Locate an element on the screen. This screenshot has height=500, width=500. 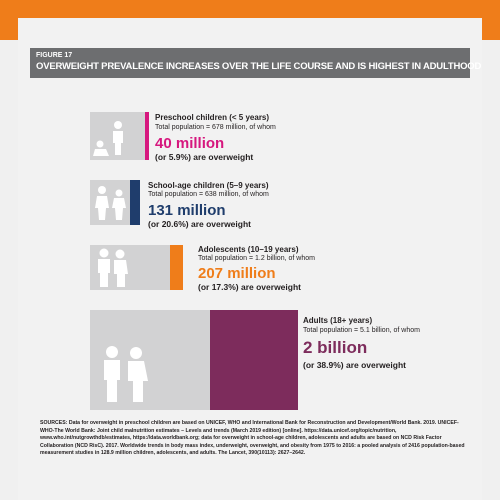
figure-label: FIGURE 17 is located at coordinates (54, 55).